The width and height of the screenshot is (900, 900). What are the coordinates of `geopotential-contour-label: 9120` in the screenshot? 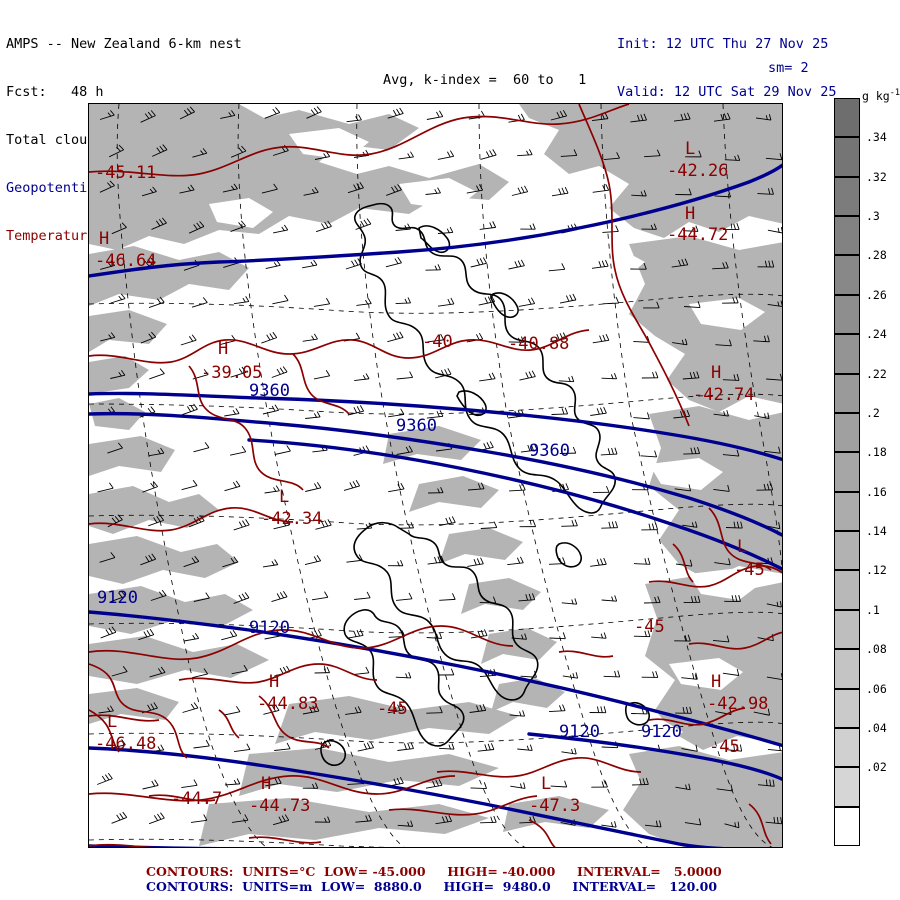 It's located at (269, 628).